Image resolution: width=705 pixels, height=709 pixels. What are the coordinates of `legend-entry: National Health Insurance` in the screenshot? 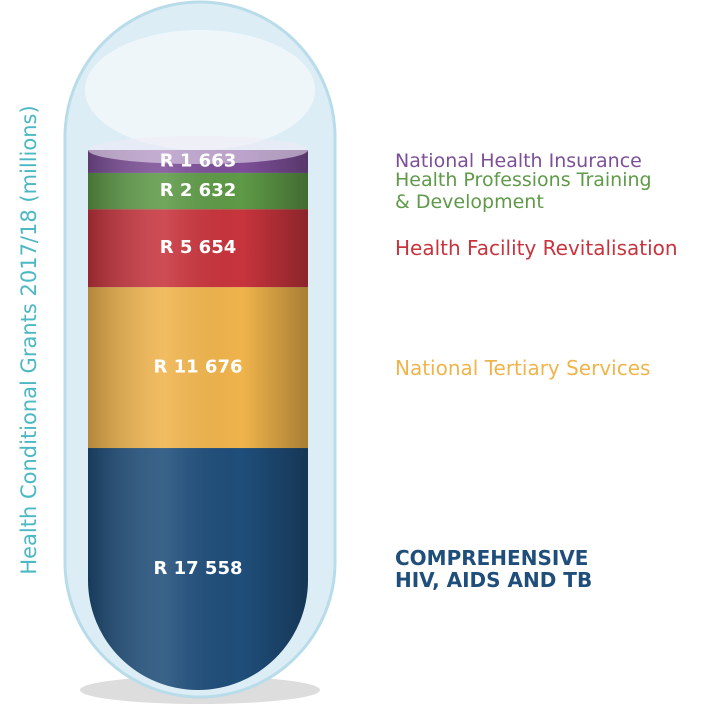 It's located at (518, 161).